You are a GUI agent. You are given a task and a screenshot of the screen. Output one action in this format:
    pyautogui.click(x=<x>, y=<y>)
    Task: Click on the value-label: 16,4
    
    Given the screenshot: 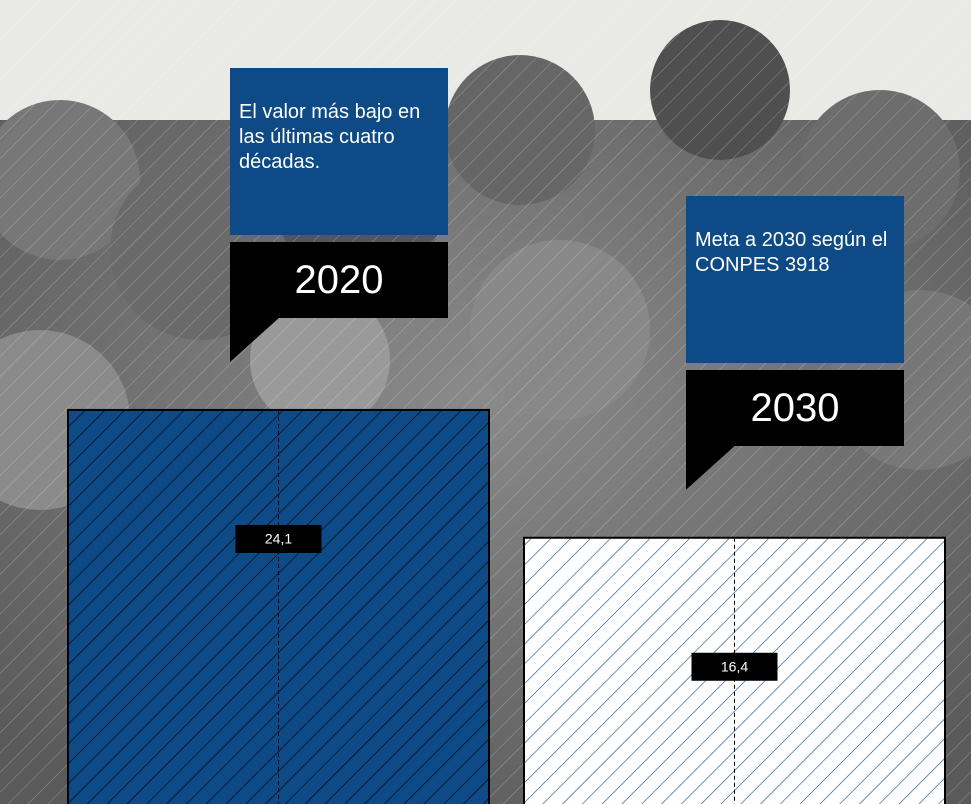 What is the action you would take?
    pyautogui.click(x=734, y=666)
    